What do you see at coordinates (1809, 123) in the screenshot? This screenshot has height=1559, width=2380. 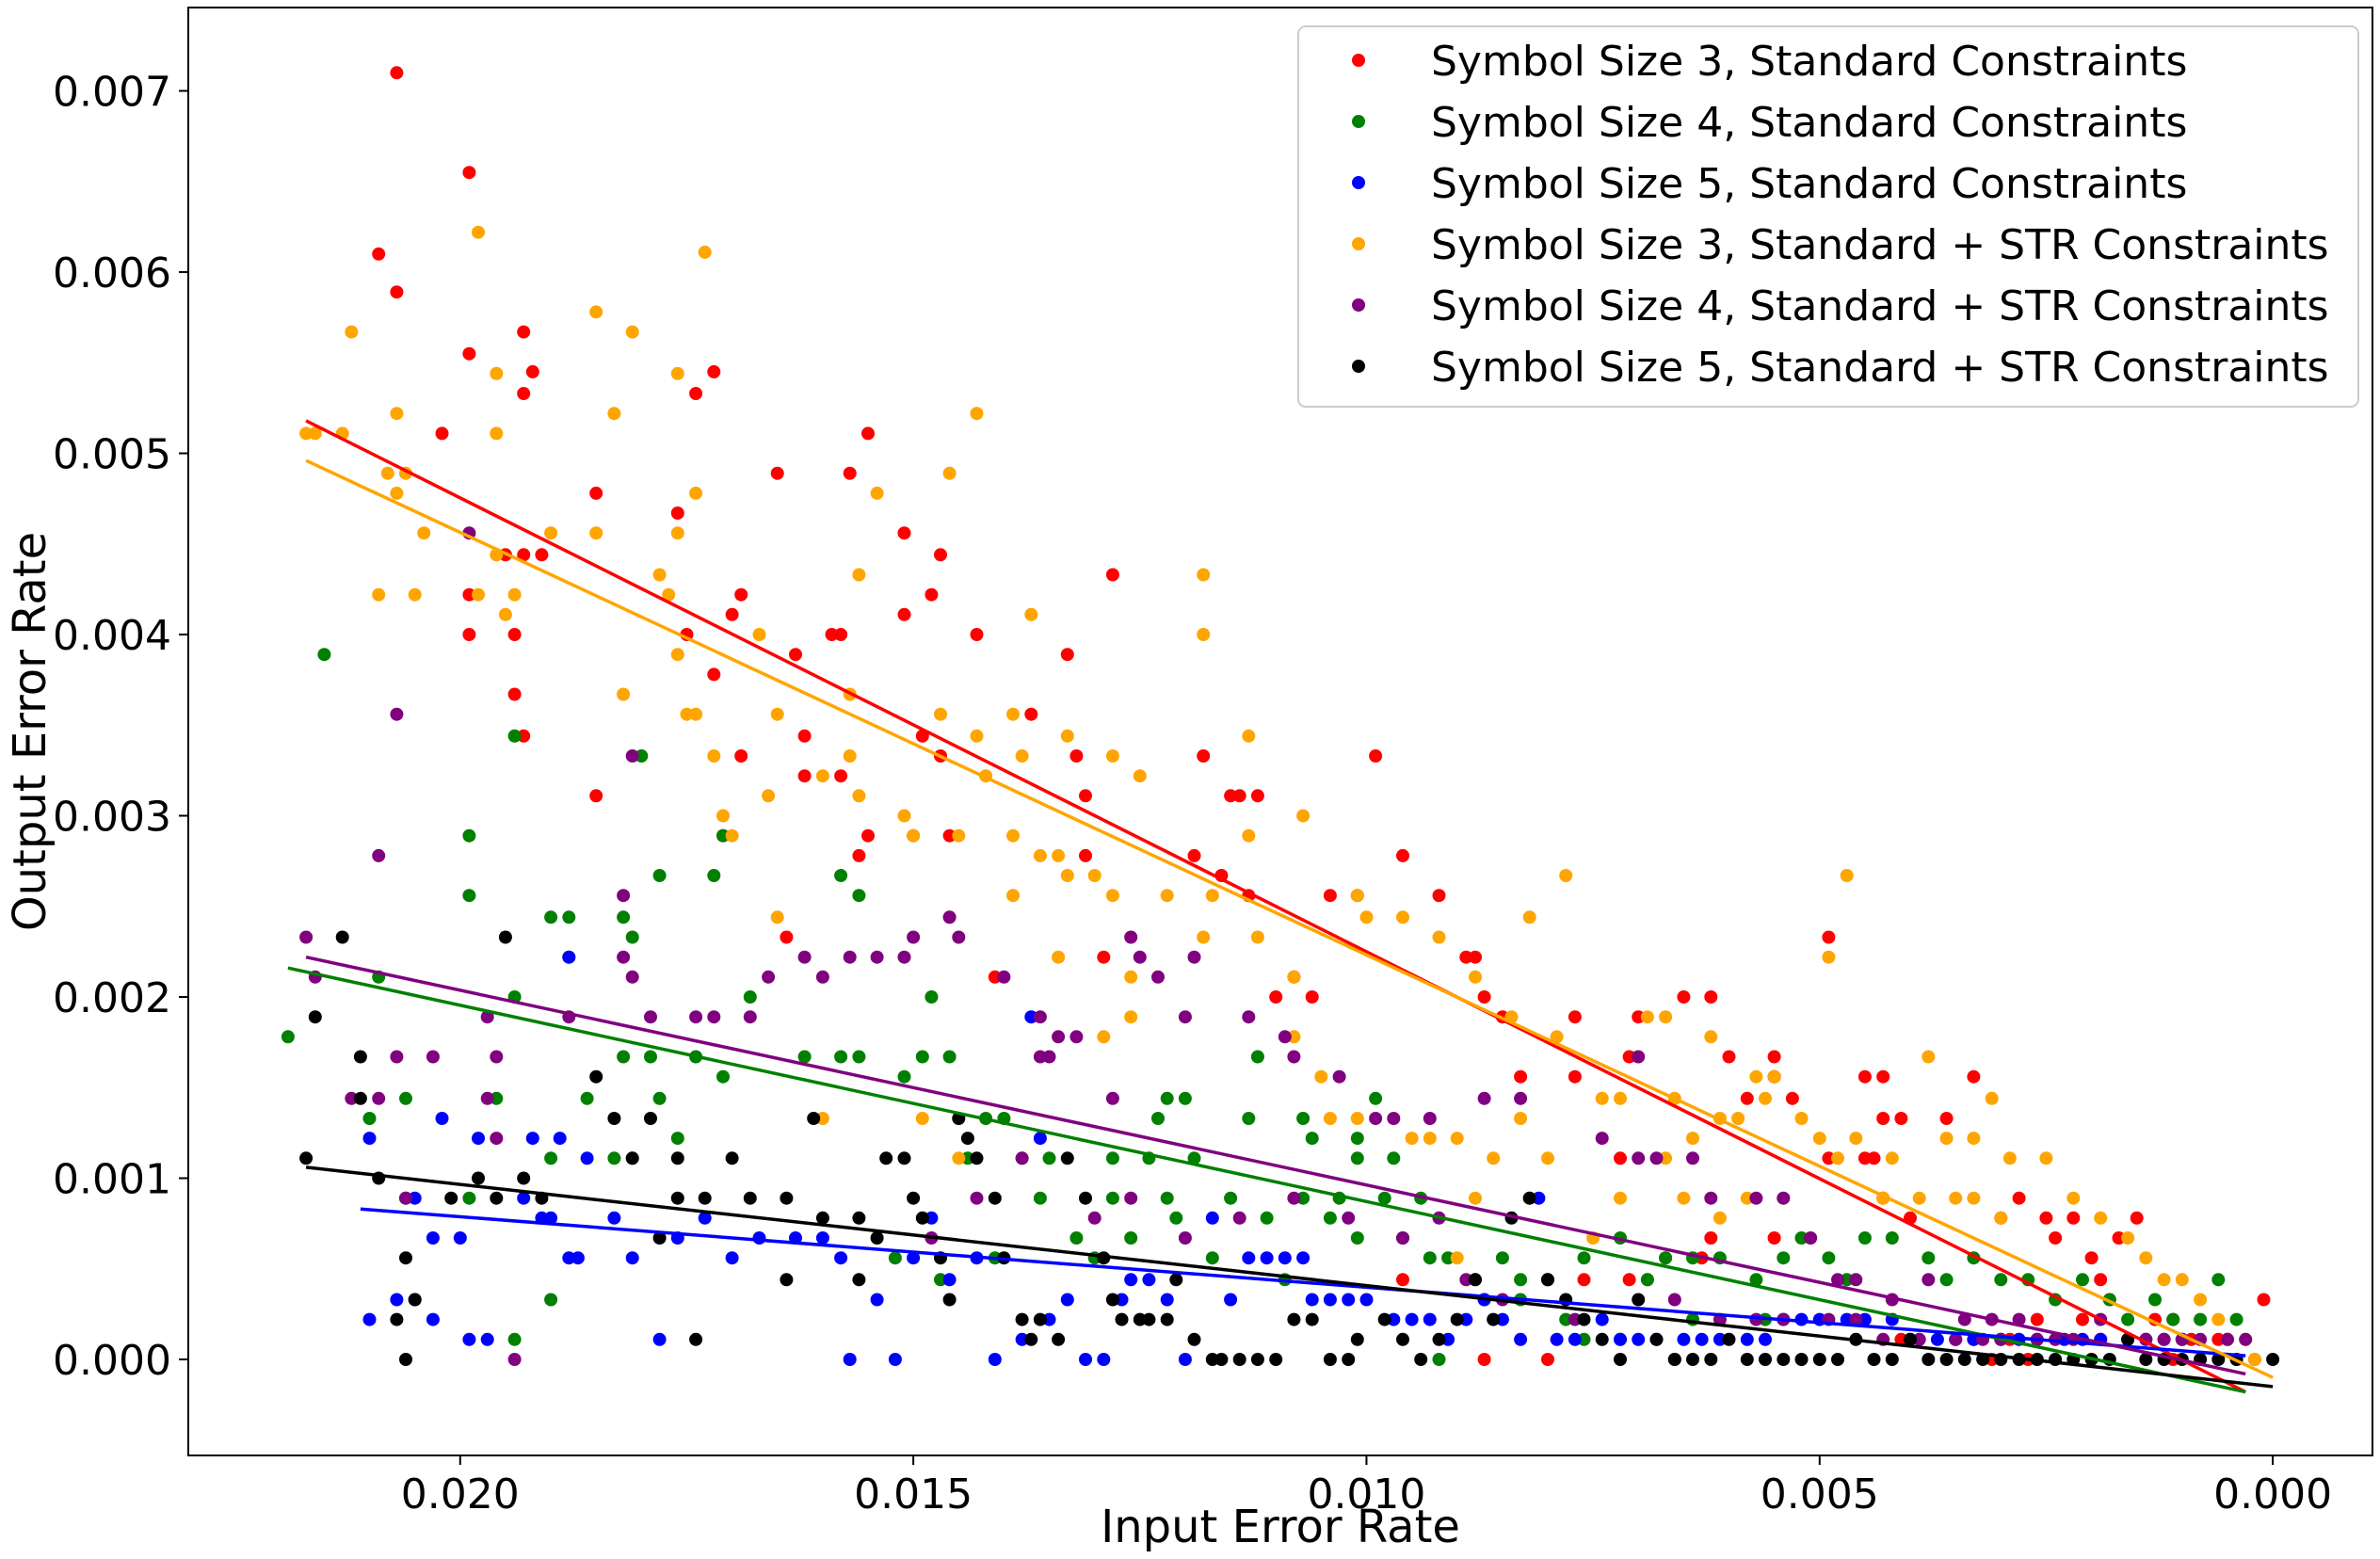 I see `legend-label-series-2: Symbol Size 4, Standard Constraints` at bounding box center [1809, 123].